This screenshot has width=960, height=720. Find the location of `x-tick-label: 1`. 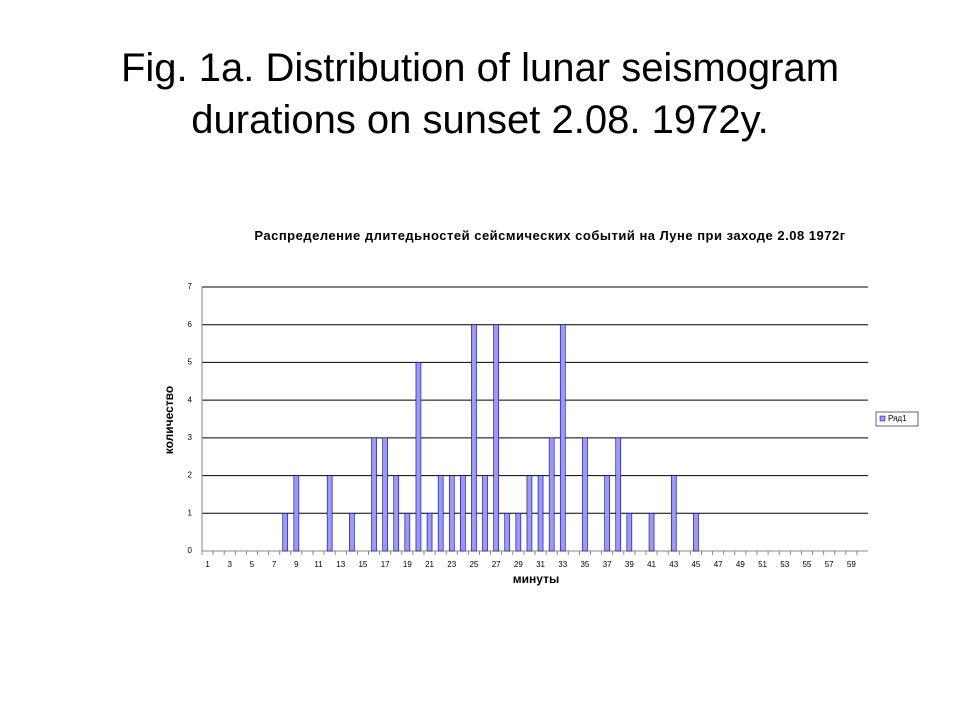

x-tick-label: 1 is located at coordinates (207, 564).